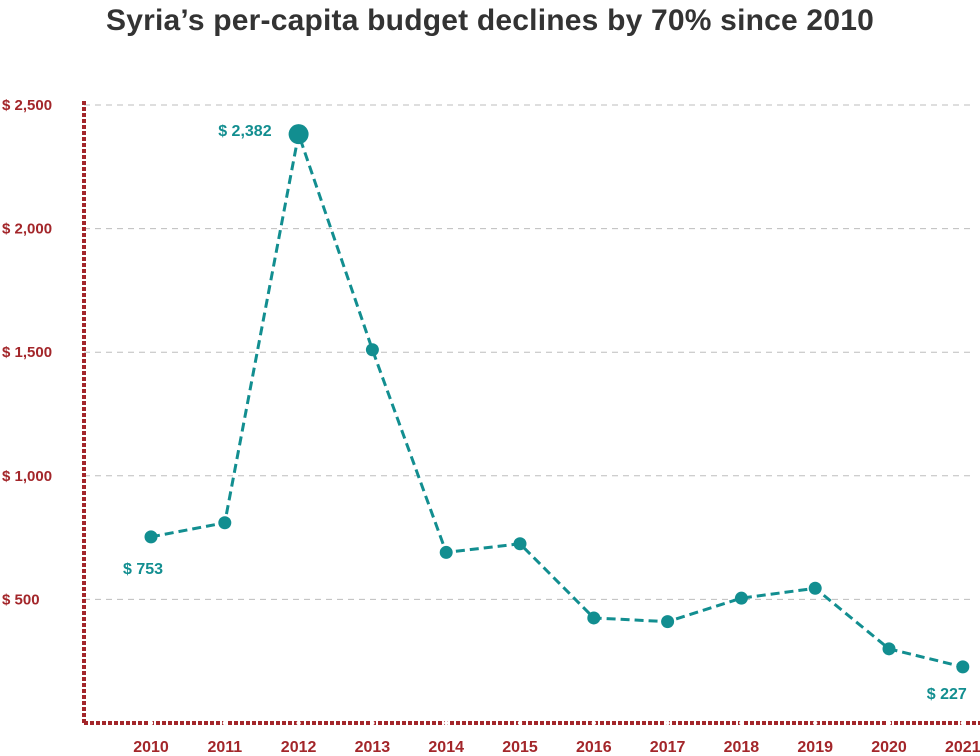 This screenshot has height=756, width=980. Describe the element at coordinates (224, 747) in the screenshot. I see `x-tick-label: 2011` at that location.